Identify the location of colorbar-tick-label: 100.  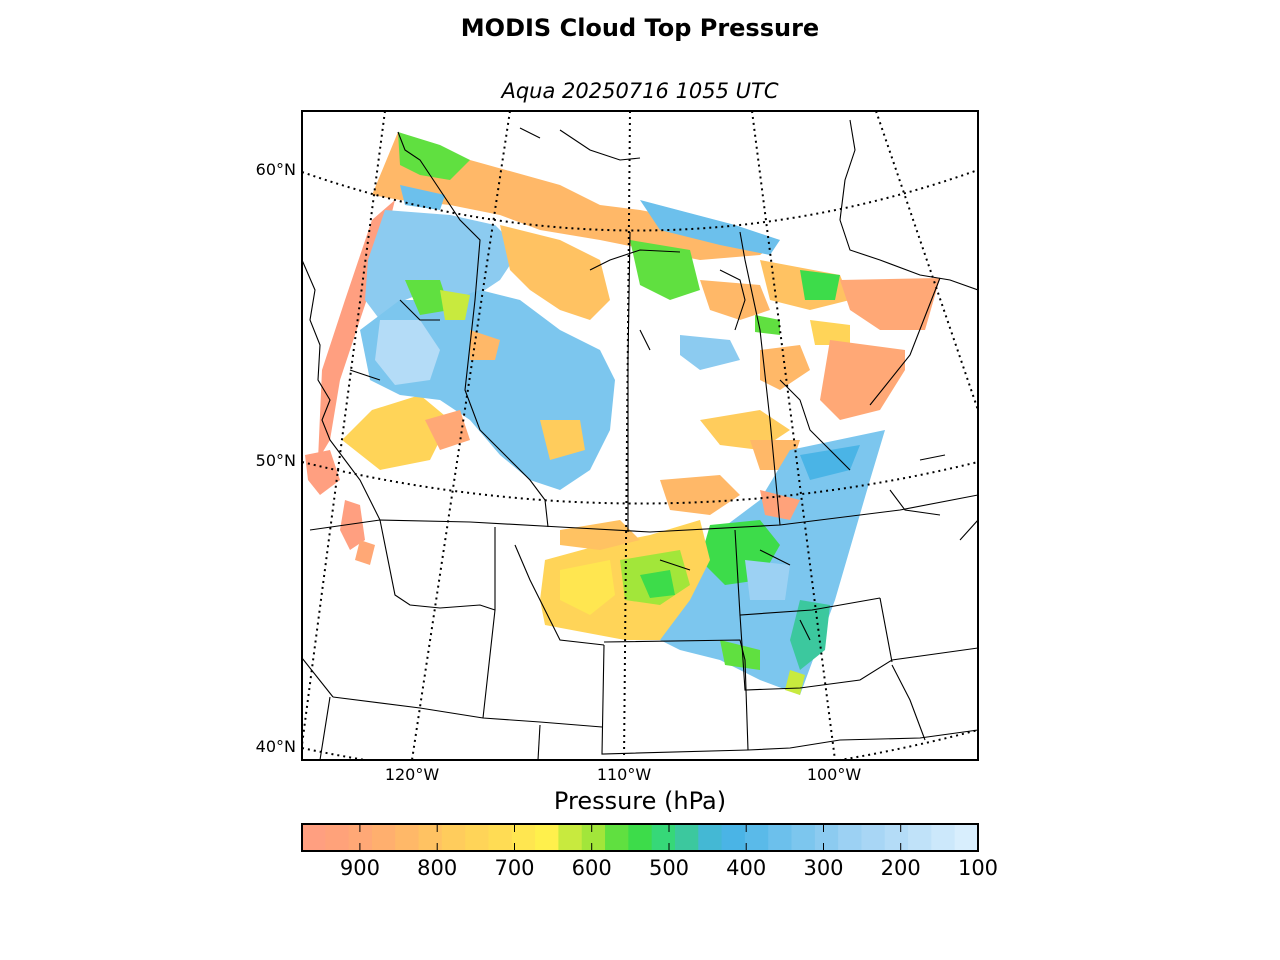
(978, 868).